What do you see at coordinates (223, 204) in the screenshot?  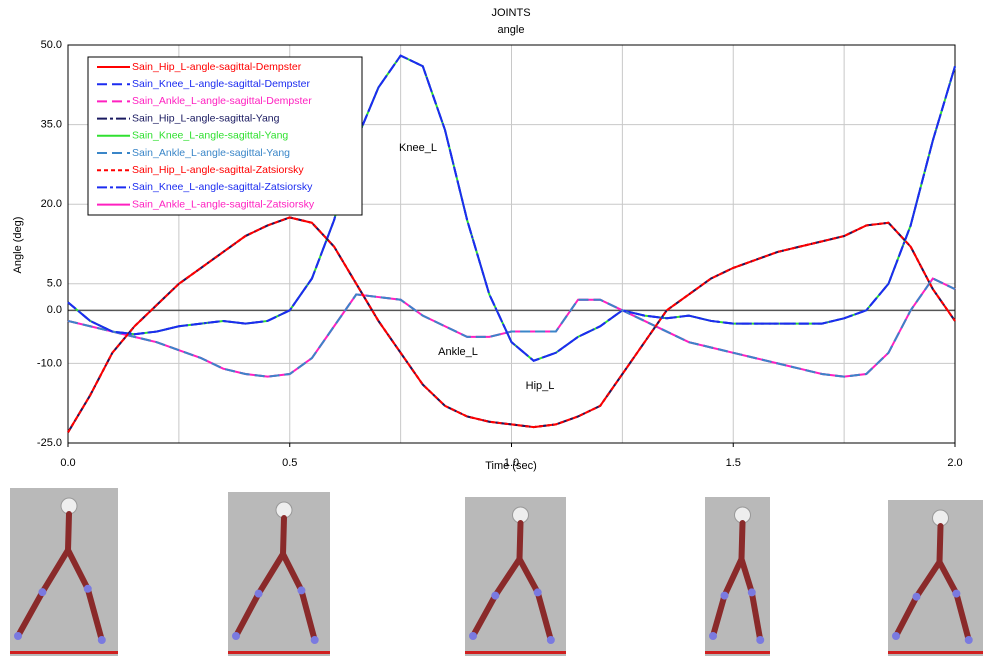 I see `legend-label: Sain_Ankle_L-angle-sagittal-Zatsiorsky` at bounding box center [223, 204].